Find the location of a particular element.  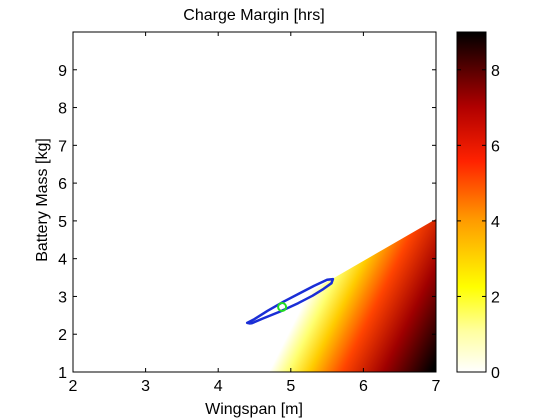

x-tick-label: 6 is located at coordinates (363, 386).